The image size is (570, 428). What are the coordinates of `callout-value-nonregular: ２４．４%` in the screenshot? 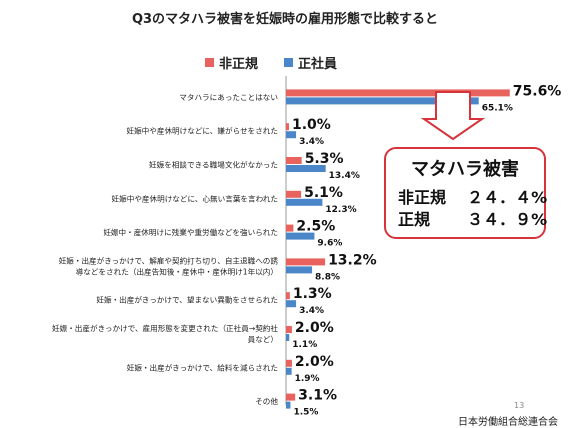 It's located at (507, 197).